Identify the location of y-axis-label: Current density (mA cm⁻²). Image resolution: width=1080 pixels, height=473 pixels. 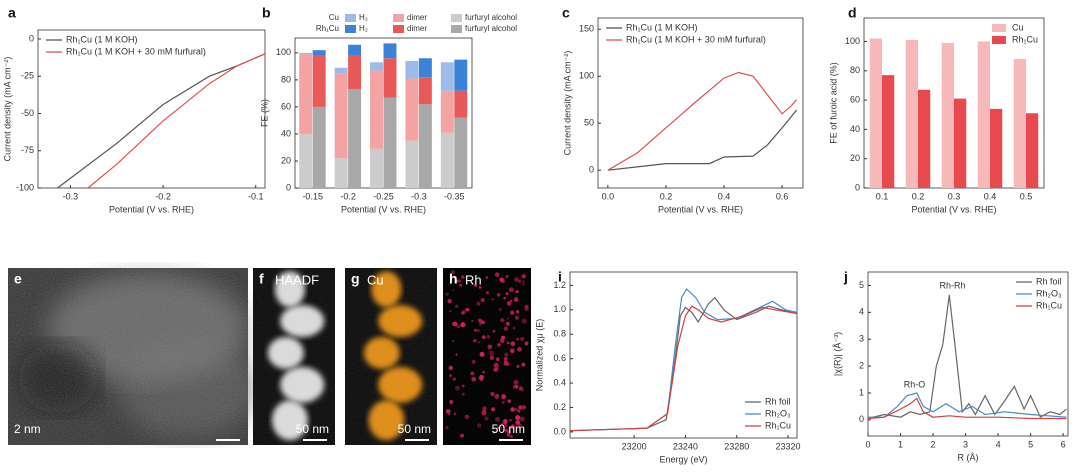
(7, 109).